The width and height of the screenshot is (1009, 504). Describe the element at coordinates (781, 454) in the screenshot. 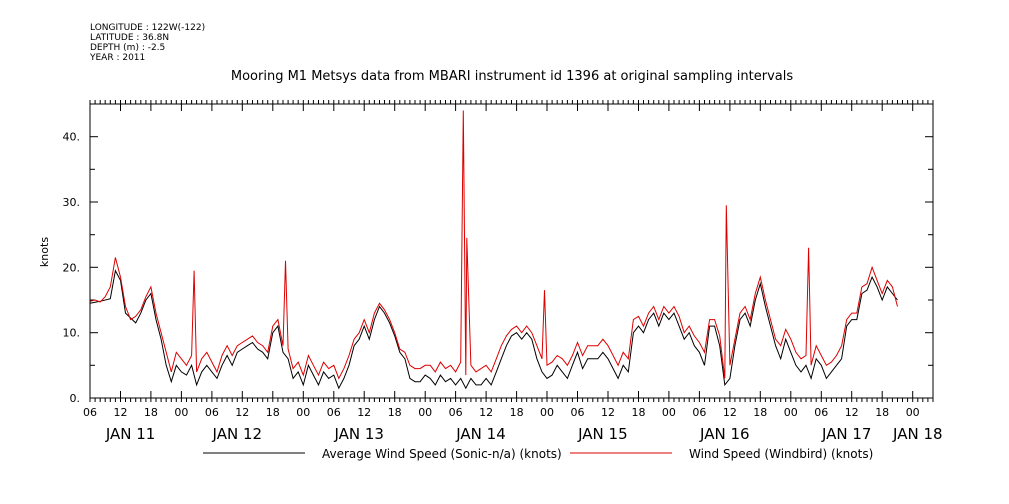

I see `legend-label-windbird: Wind Speed (Windbird) (knots)` at that location.